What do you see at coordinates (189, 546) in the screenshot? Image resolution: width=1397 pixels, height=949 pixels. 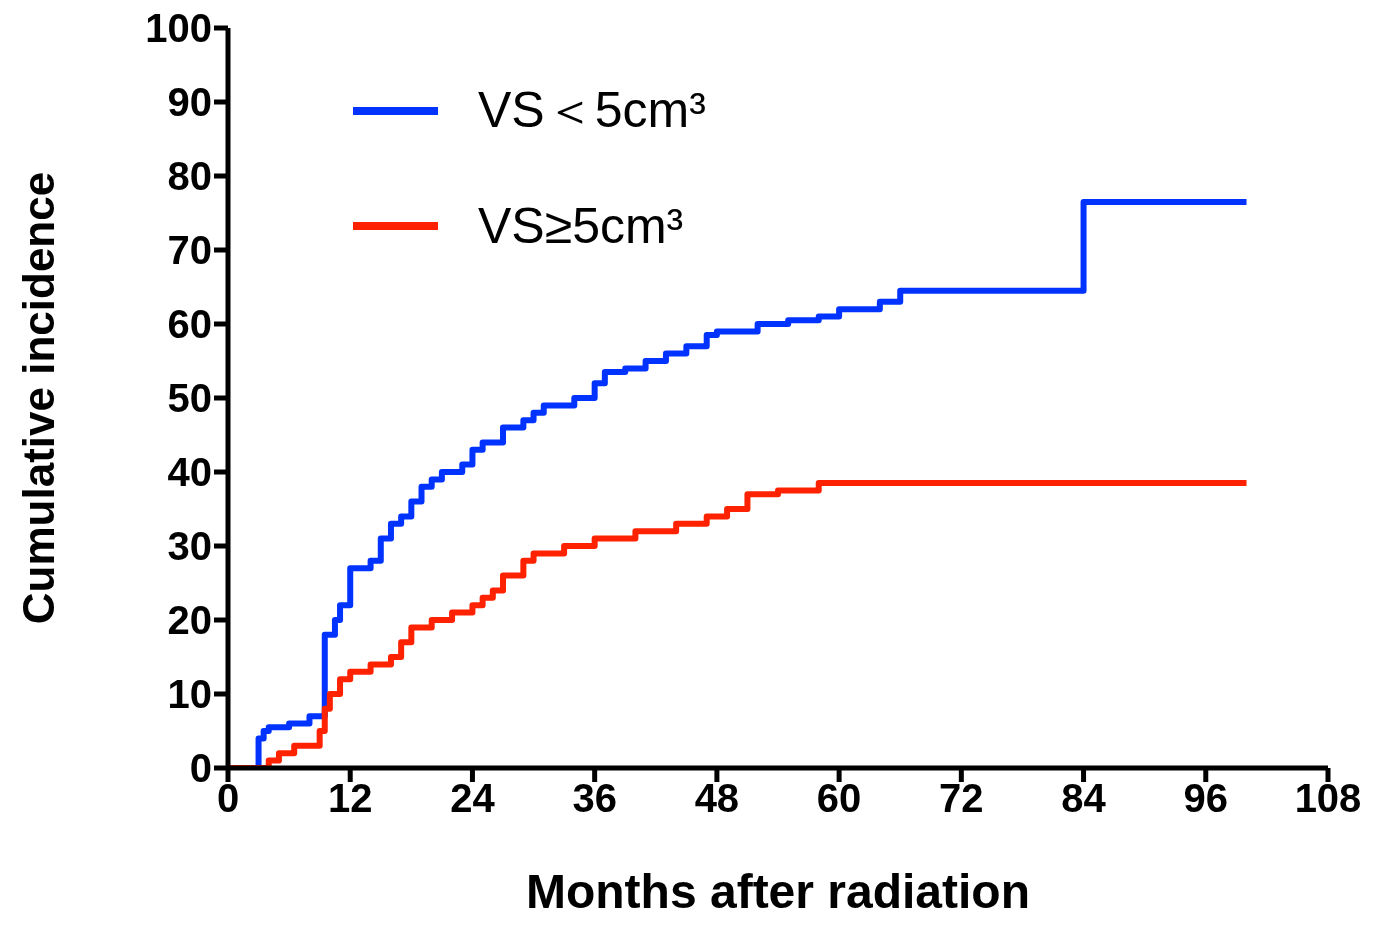 I see `y-tick-label: 30` at bounding box center [189, 546].